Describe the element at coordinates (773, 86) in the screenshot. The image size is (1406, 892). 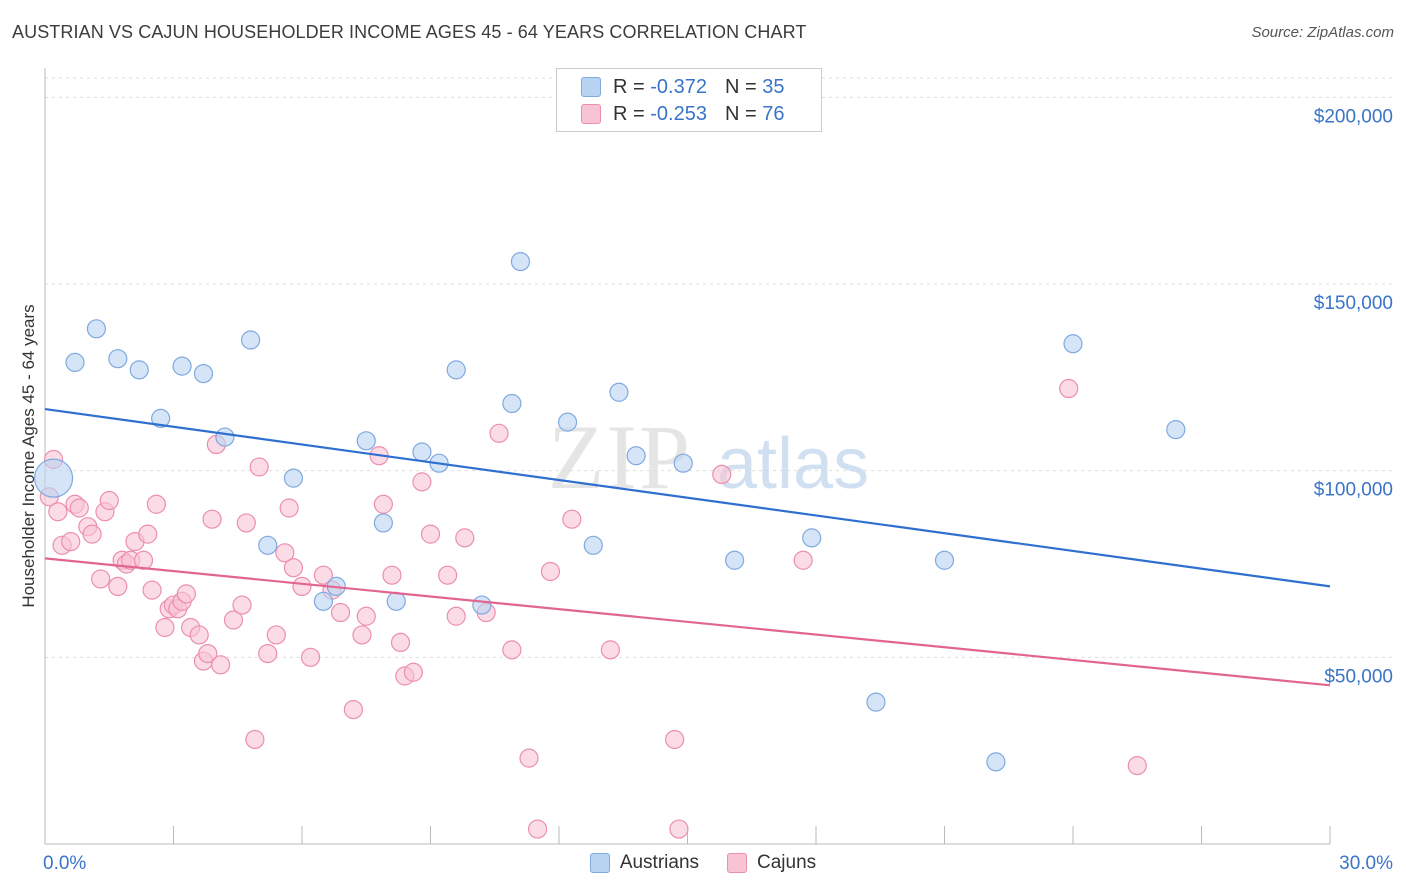
I see `austrians-n-value: 35` at that location.